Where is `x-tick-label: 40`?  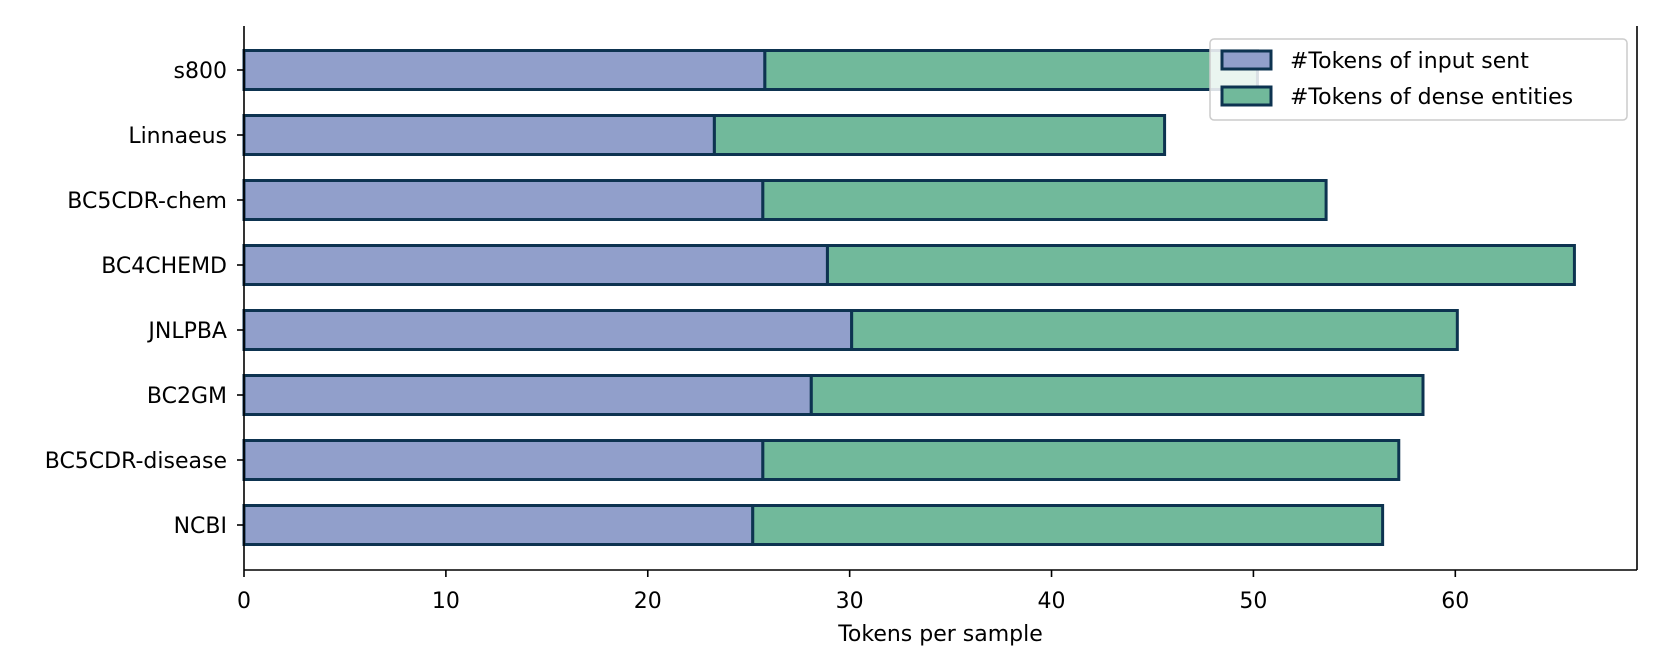 x-tick-label: 40 is located at coordinates (1052, 601).